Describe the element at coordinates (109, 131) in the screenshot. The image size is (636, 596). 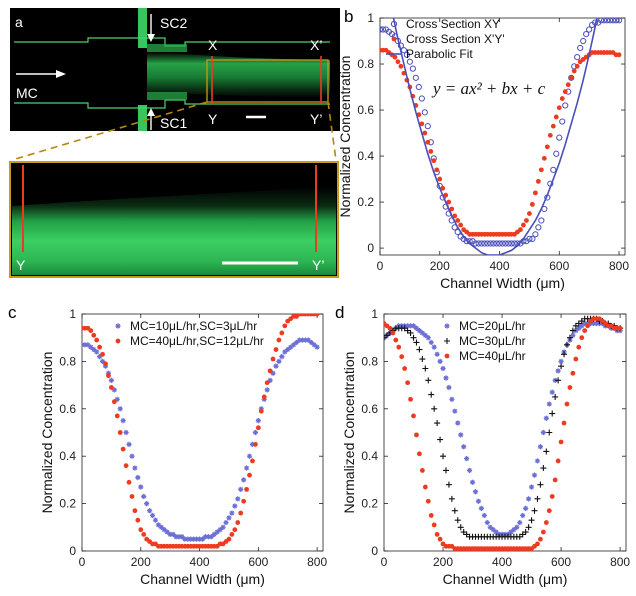
I see `zoom-connector-left` at that location.